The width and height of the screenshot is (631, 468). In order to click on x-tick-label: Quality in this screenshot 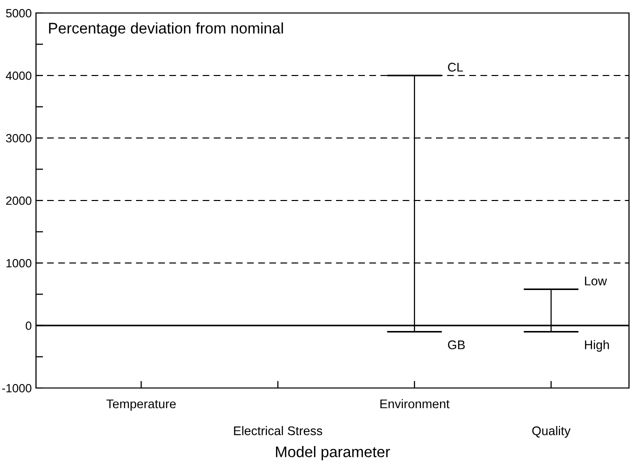, I will do `click(551, 432)`.